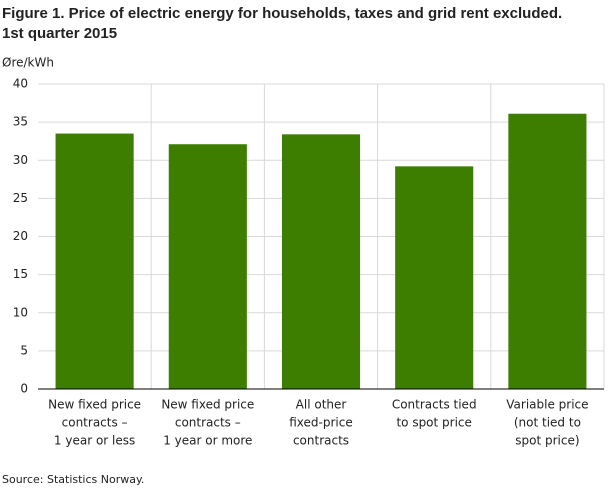 This screenshot has height=489, width=609. What do you see at coordinates (547, 441) in the screenshot?
I see `x-tick-label: spot price)` at bounding box center [547, 441].